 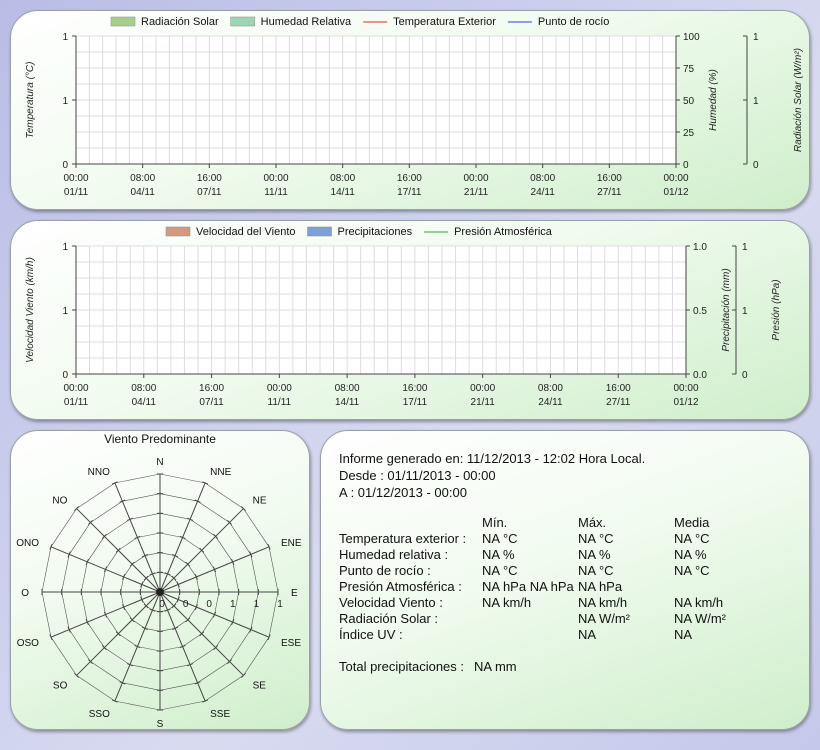 What do you see at coordinates (713, 100) in the screenshot?
I see `right-axis-title: Humedad (%)` at bounding box center [713, 100].